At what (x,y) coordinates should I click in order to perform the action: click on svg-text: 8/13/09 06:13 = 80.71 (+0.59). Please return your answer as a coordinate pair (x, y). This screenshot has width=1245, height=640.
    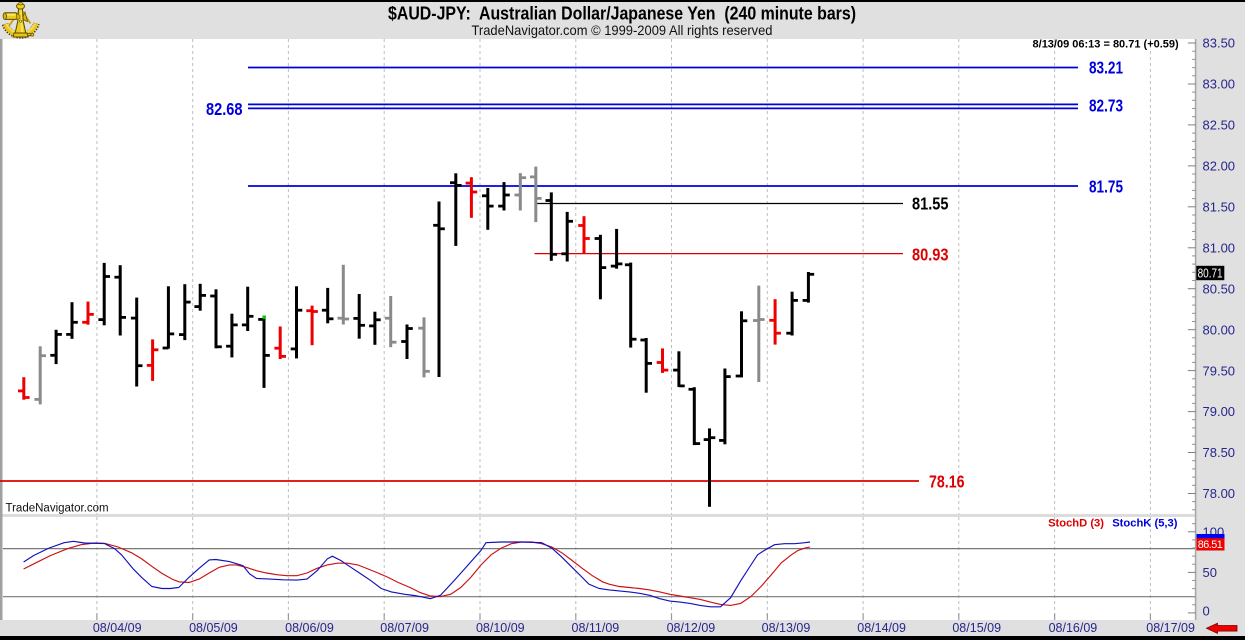
    Looking at the image, I should click on (1106, 45).